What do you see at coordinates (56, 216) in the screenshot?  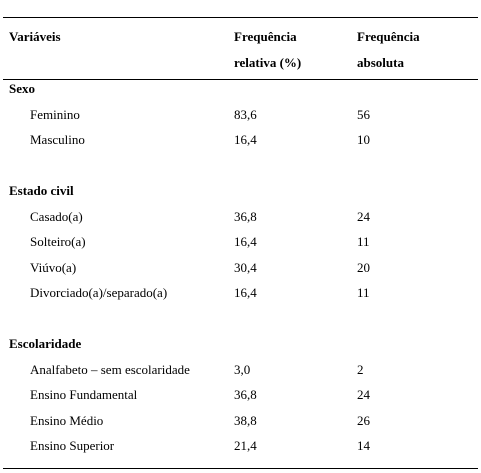 I see `row-label: Casado(a)` at bounding box center [56, 216].